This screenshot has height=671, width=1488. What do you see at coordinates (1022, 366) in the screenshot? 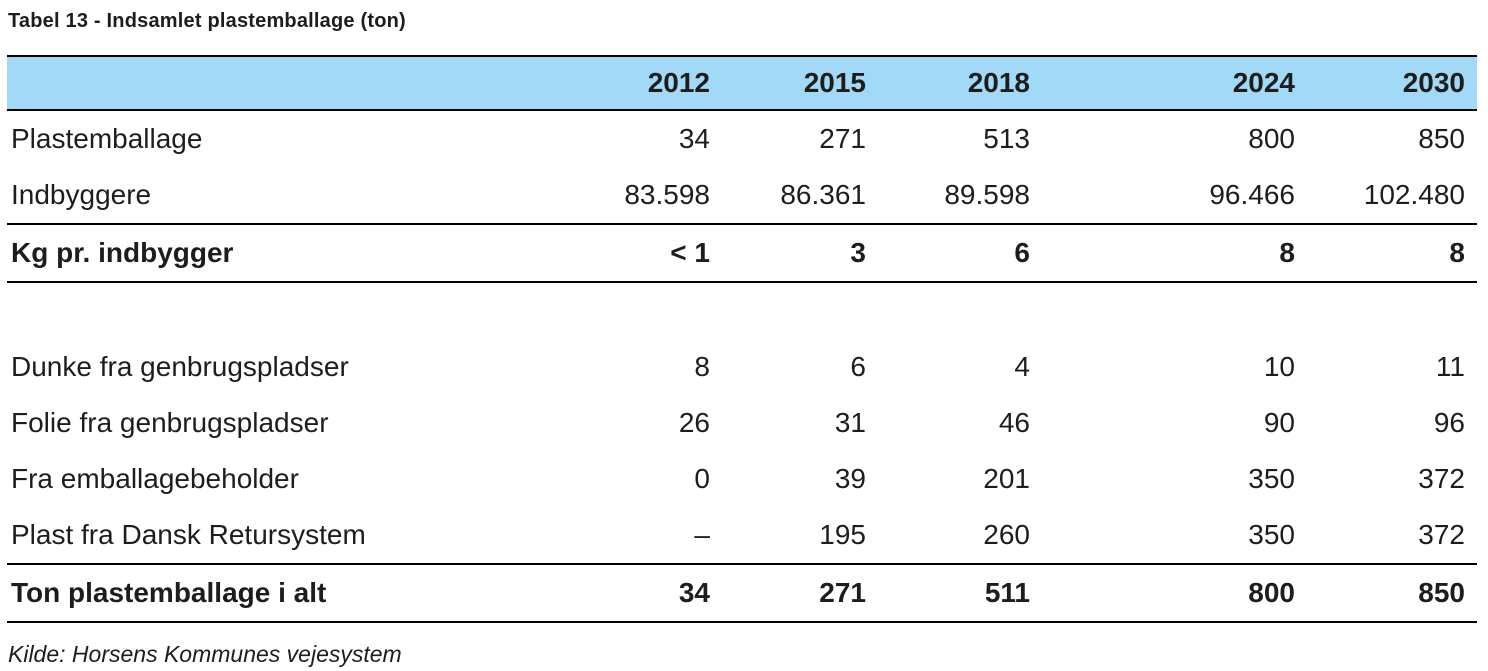
I see `cell-value: 4` at bounding box center [1022, 366].